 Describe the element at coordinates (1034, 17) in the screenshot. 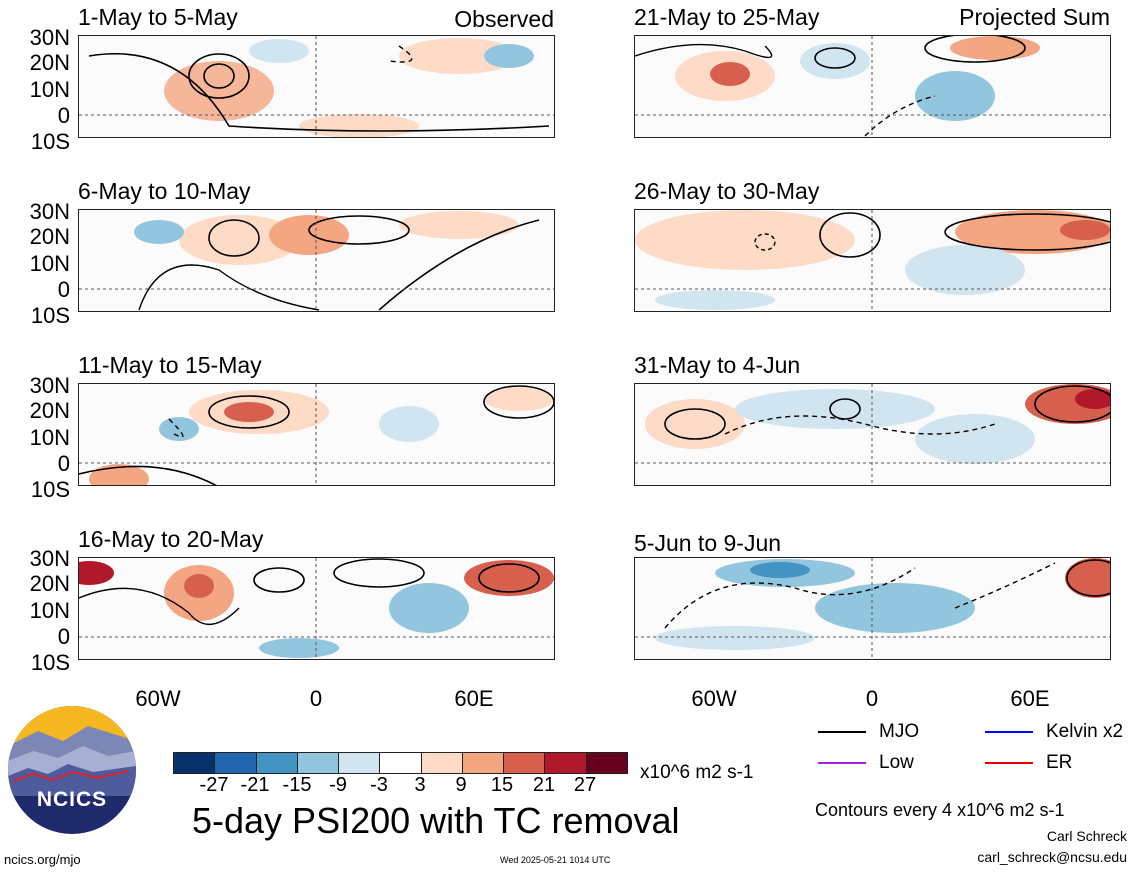

I see `panel-tag-projected: Projected Sum` at that location.